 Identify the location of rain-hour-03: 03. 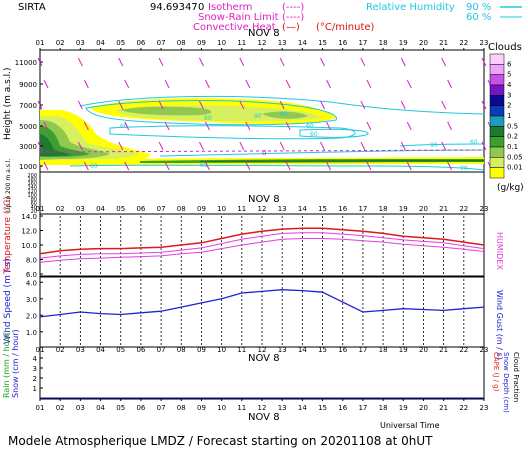
(80, 350).